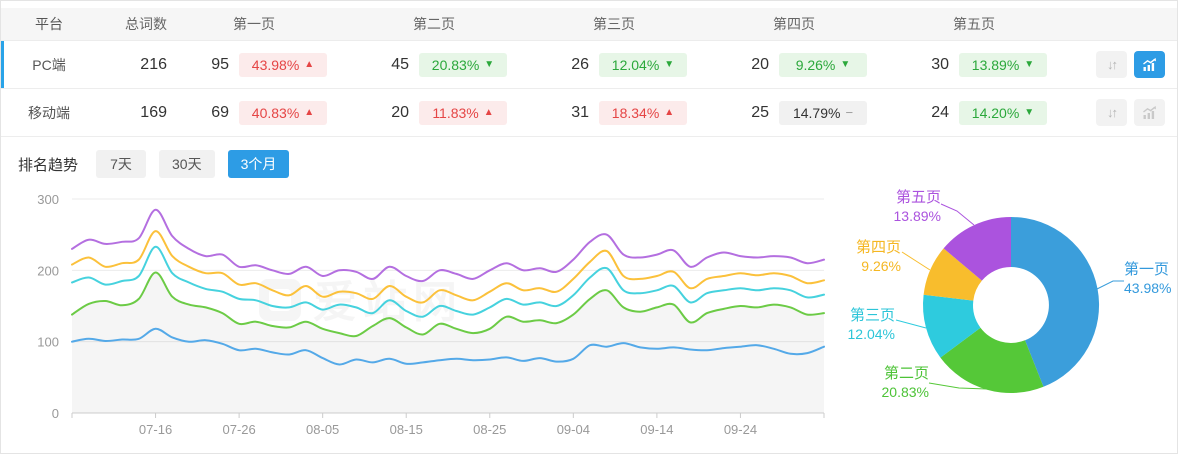 This screenshot has height=454, width=1178. What do you see at coordinates (406, 429) in the screenshot?
I see `x-tick-label: 08-15` at bounding box center [406, 429].